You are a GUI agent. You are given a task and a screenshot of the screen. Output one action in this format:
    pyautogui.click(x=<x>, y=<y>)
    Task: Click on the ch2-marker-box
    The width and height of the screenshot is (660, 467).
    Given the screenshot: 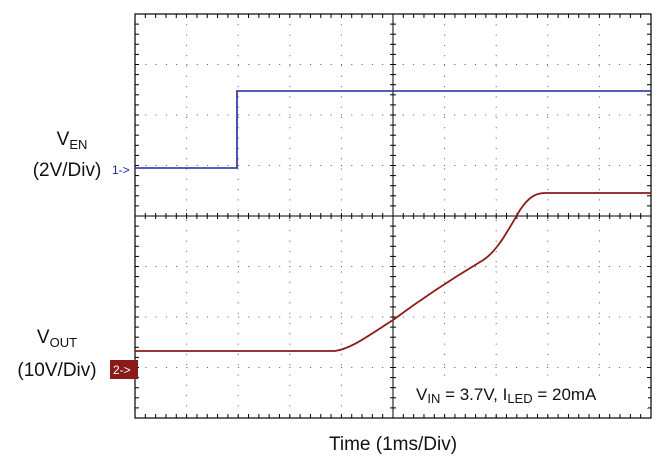 What is the action you would take?
    pyautogui.click(x=124, y=369)
    